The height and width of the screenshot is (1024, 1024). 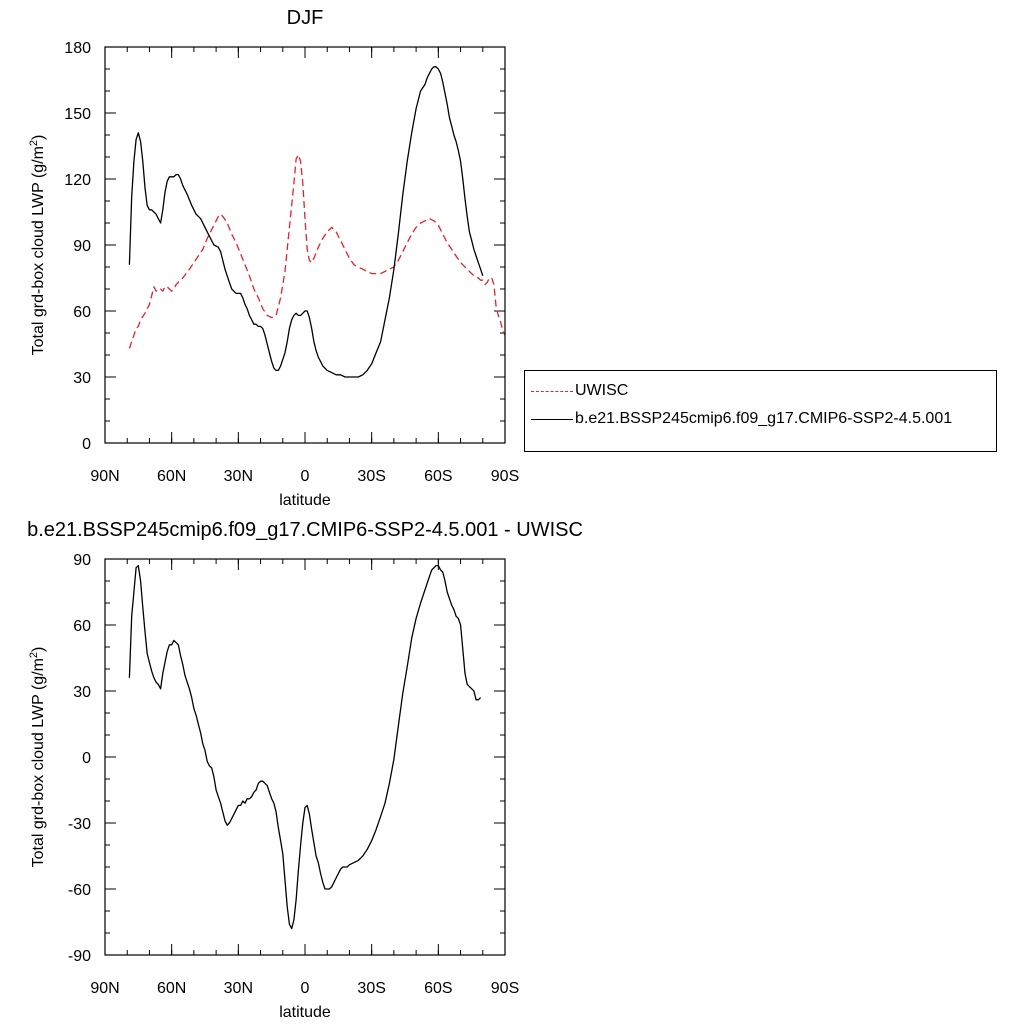 I want to click on y-tick-label: 120, so click(x=77, y=180).